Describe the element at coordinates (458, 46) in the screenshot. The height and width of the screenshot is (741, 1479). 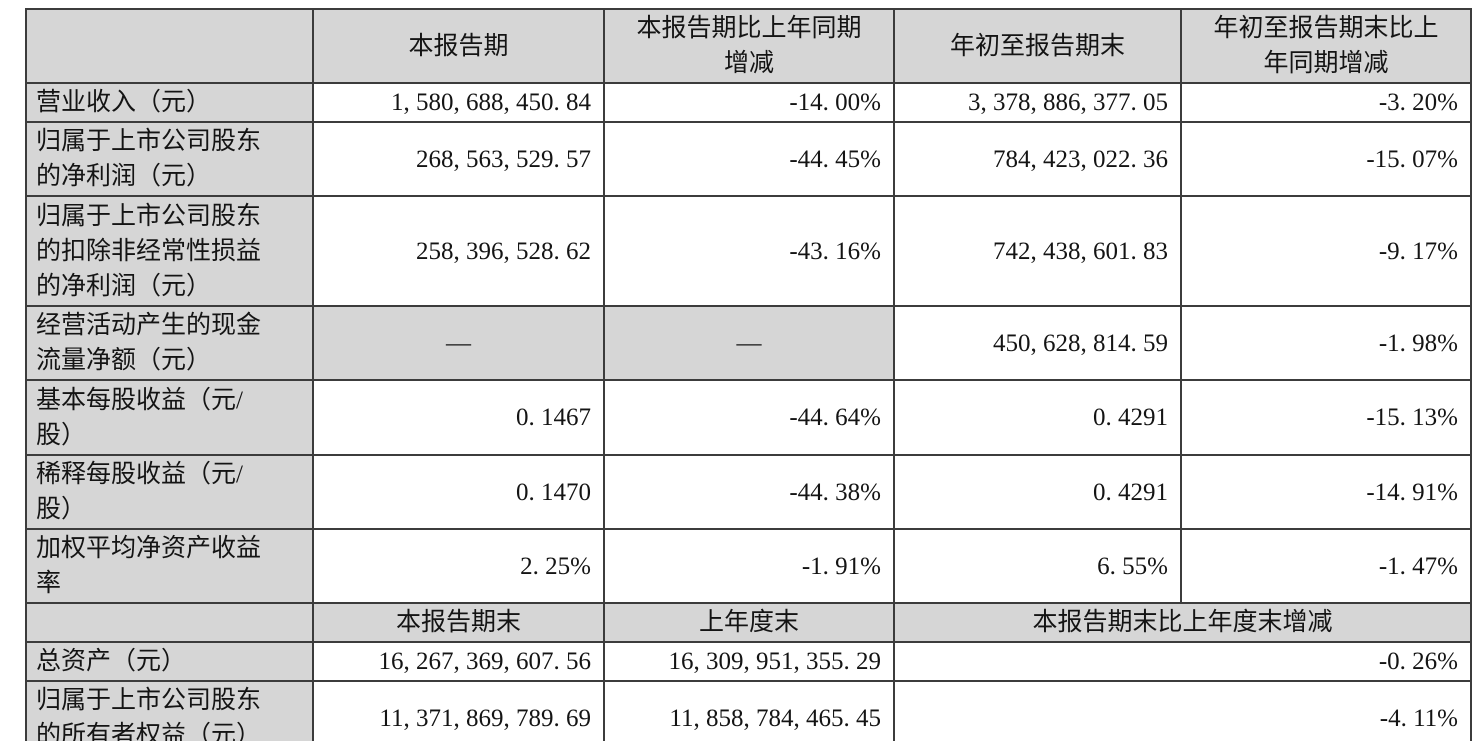
I see `header-current-period: 本报告期` at that location.